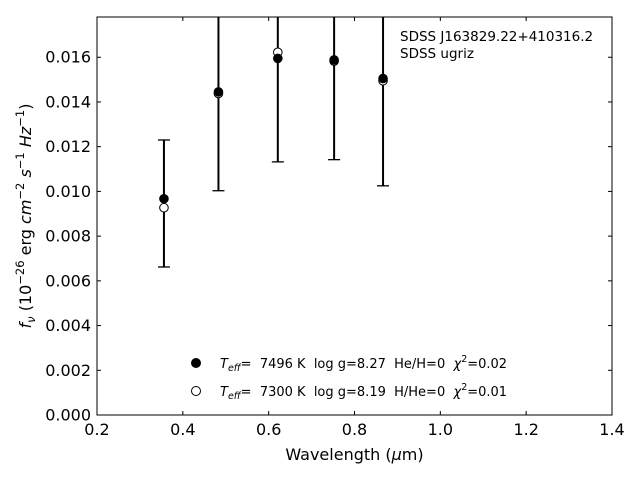 Image resolution: width=640 pixels, height=480 pixels. I want to click on x-tick-label-0: 0.2, so click(96, 429).